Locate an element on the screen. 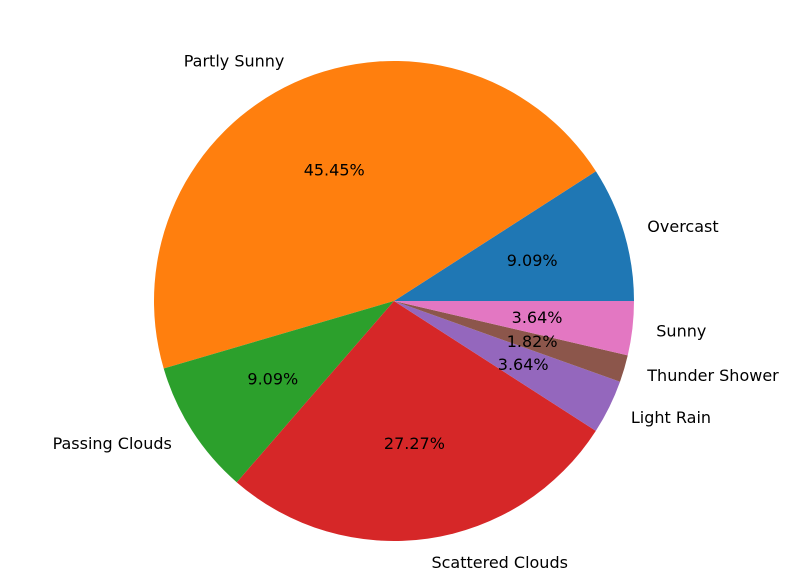 This screenshot has height=582, width=793. category-label-partly-sunny: Partly Sunny is located at coordinates (234, 60).